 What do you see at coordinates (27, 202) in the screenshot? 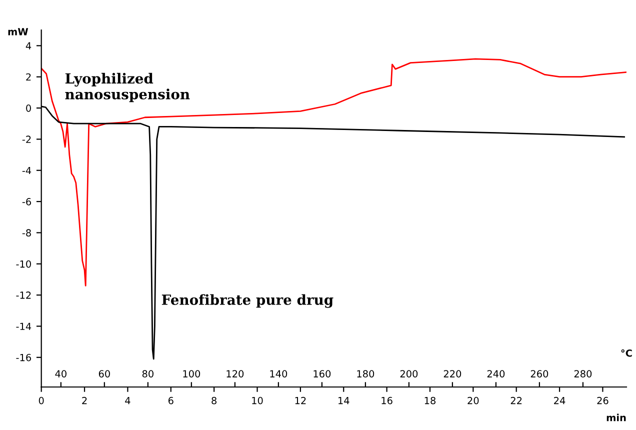
I see `y-tick-label: -6` at bounding box center [27, 202].